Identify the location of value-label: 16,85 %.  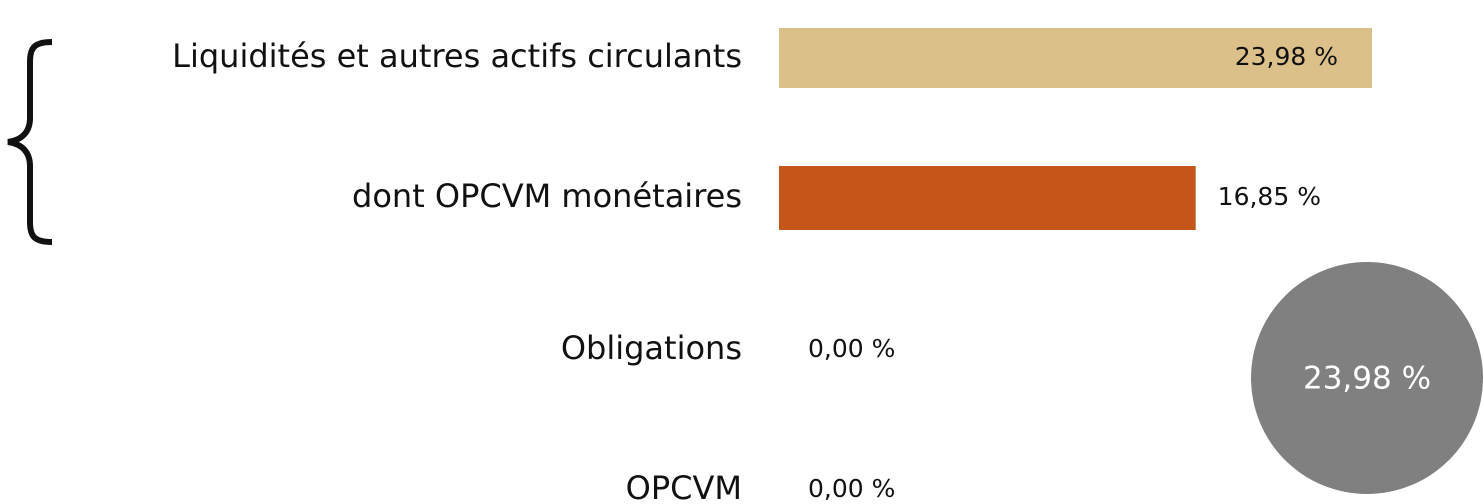
(1269, 196).